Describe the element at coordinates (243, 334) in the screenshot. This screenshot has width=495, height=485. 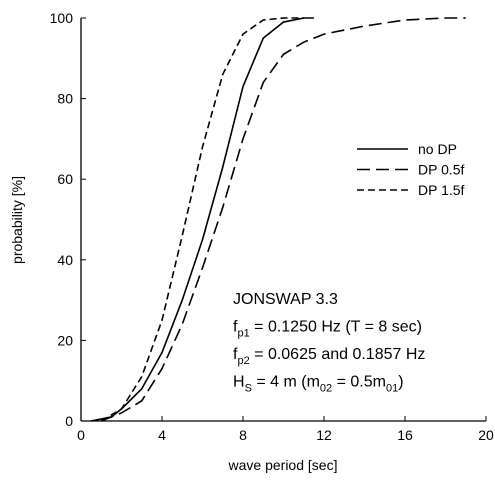
I see `annotation-subscript: p1` at that location.